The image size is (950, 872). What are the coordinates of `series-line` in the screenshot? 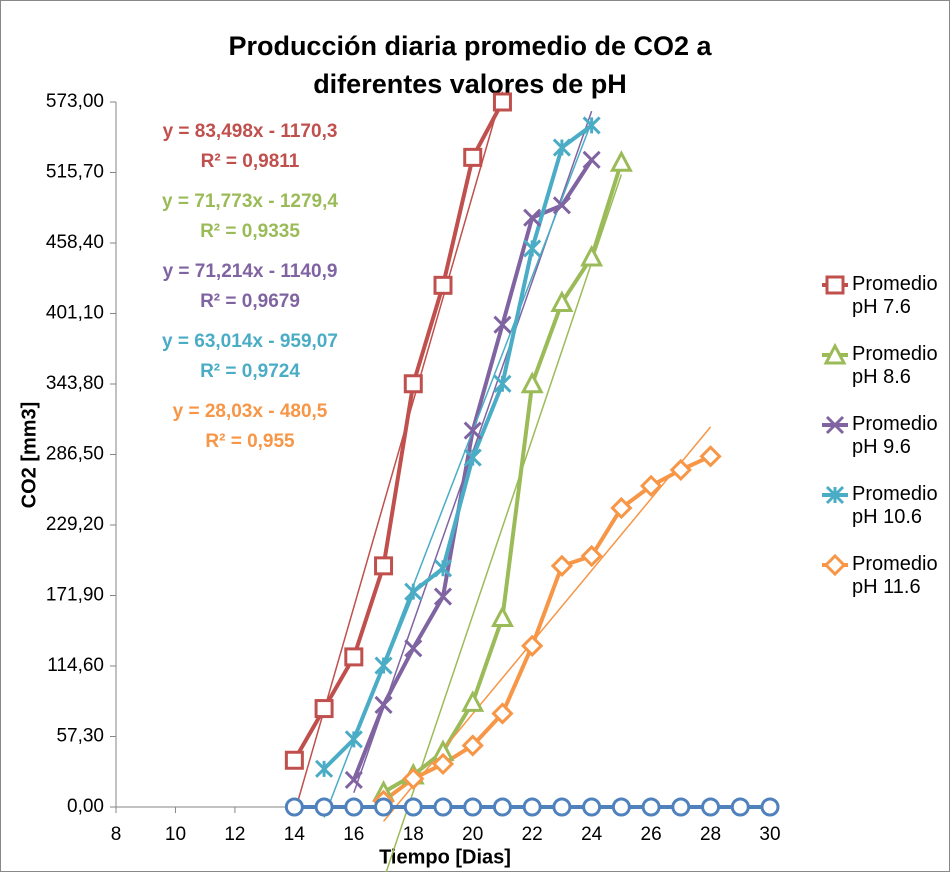 It's located at (547, 628).